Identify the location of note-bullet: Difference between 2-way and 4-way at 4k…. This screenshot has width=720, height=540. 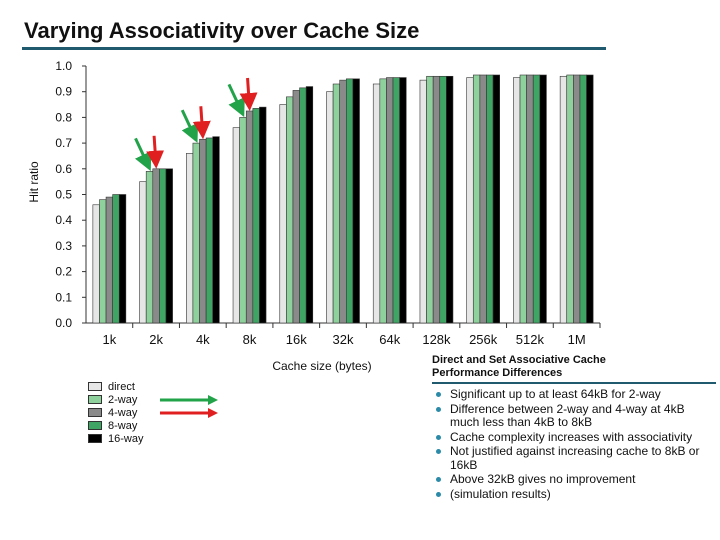
(574, 416).